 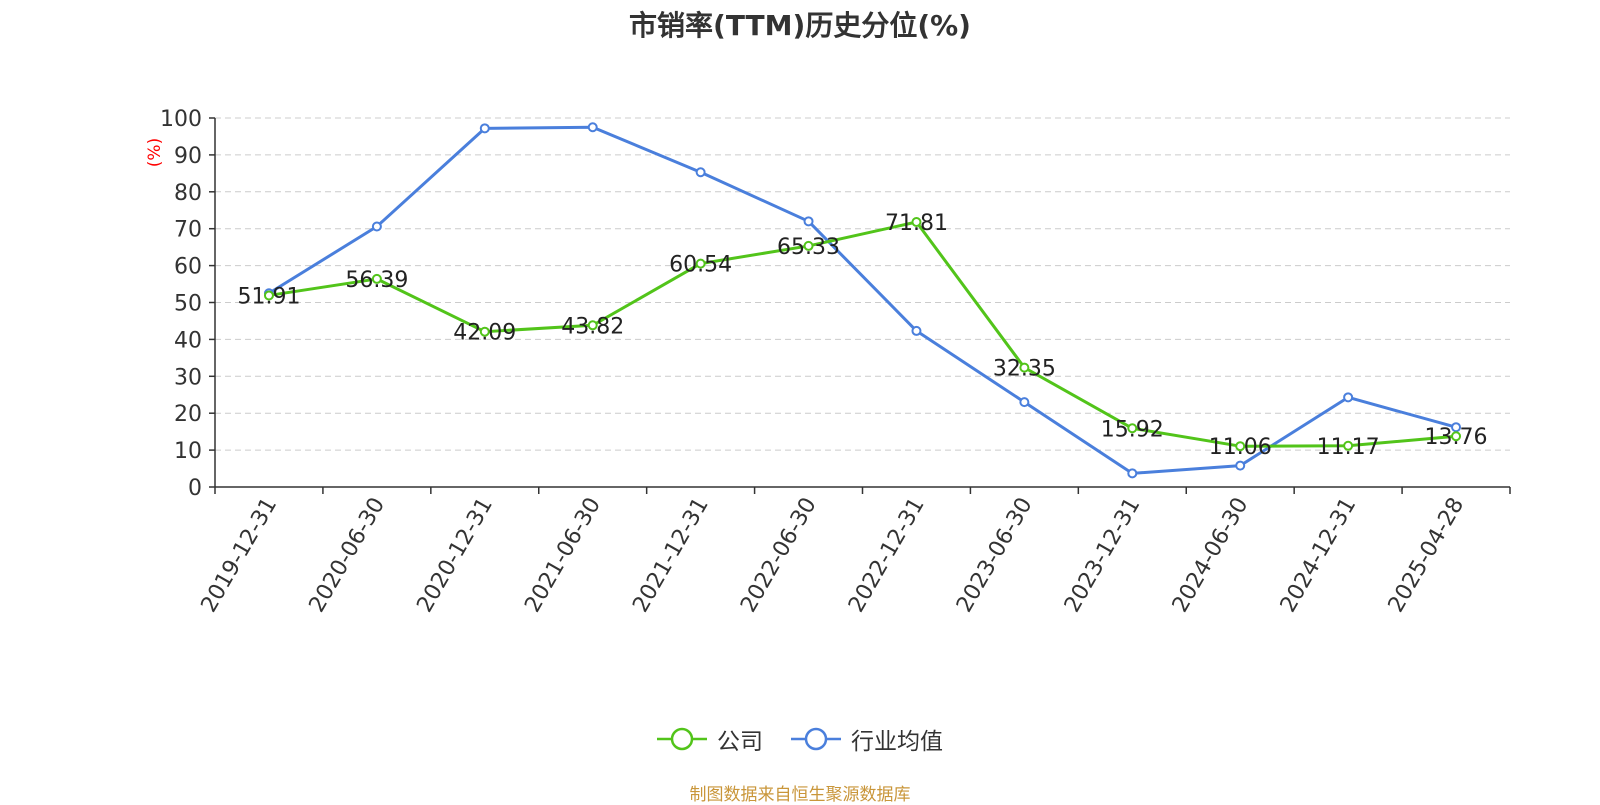 I want to click on x-tick-label: 2024-12-31, so click(x=1319, y=555).